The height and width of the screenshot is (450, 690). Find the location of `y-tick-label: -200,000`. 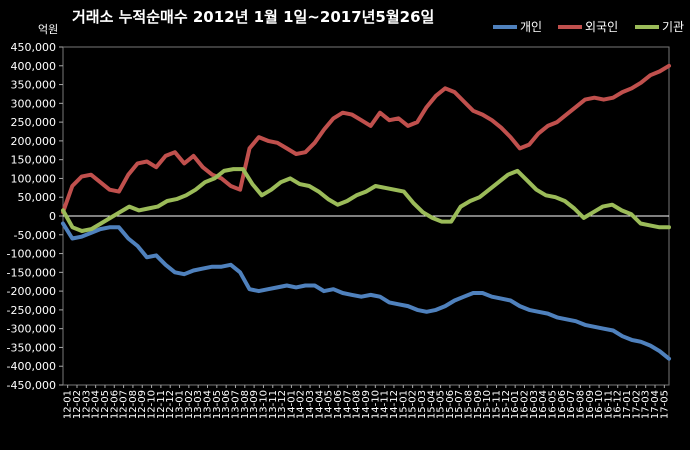

y-tick-label: -200,000 is located at coordinates (31, 291).